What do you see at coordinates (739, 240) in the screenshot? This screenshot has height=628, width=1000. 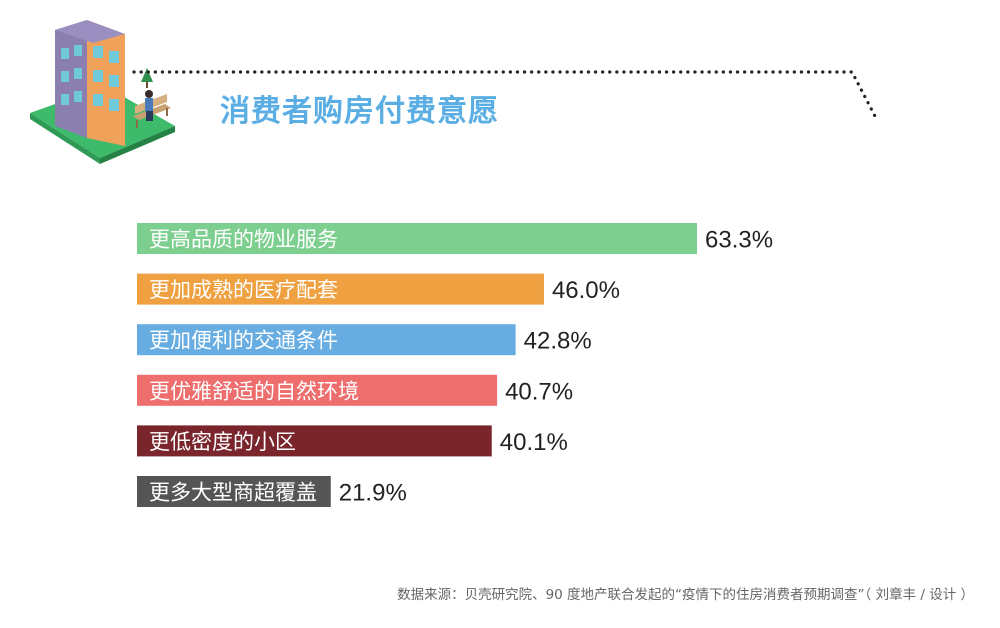 I see `bar-value-label: 63.3%` at bounding box center [739, 240].